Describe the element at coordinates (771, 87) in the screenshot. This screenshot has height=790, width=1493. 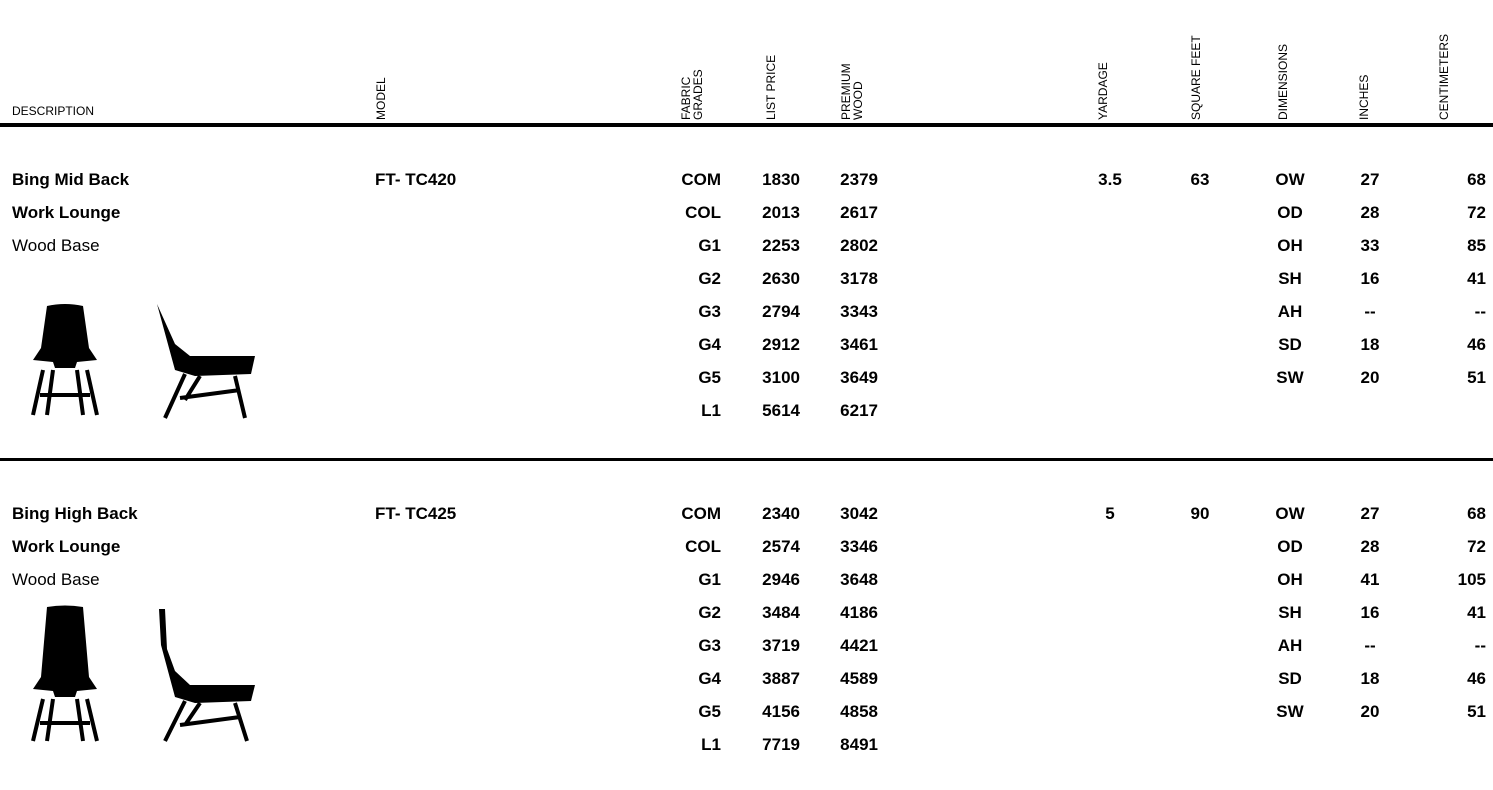
I see `column-header: LIST PRICE` at that location.